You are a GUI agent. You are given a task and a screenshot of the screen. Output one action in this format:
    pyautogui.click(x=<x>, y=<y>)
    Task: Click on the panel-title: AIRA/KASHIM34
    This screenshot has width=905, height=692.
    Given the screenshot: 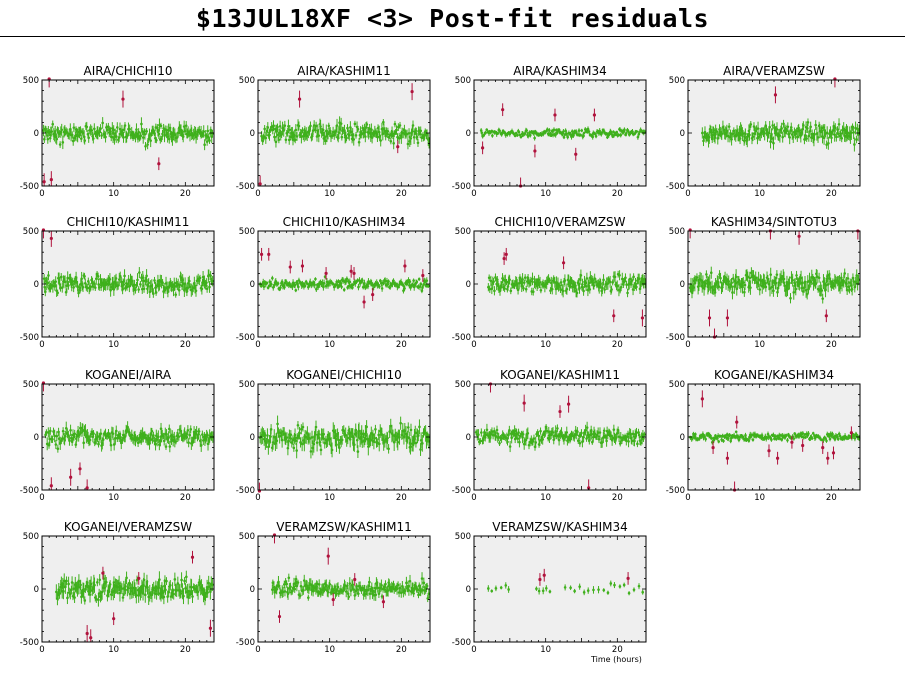 What is the action you would take?
    pyautogui.click(x=560, y=71)
    